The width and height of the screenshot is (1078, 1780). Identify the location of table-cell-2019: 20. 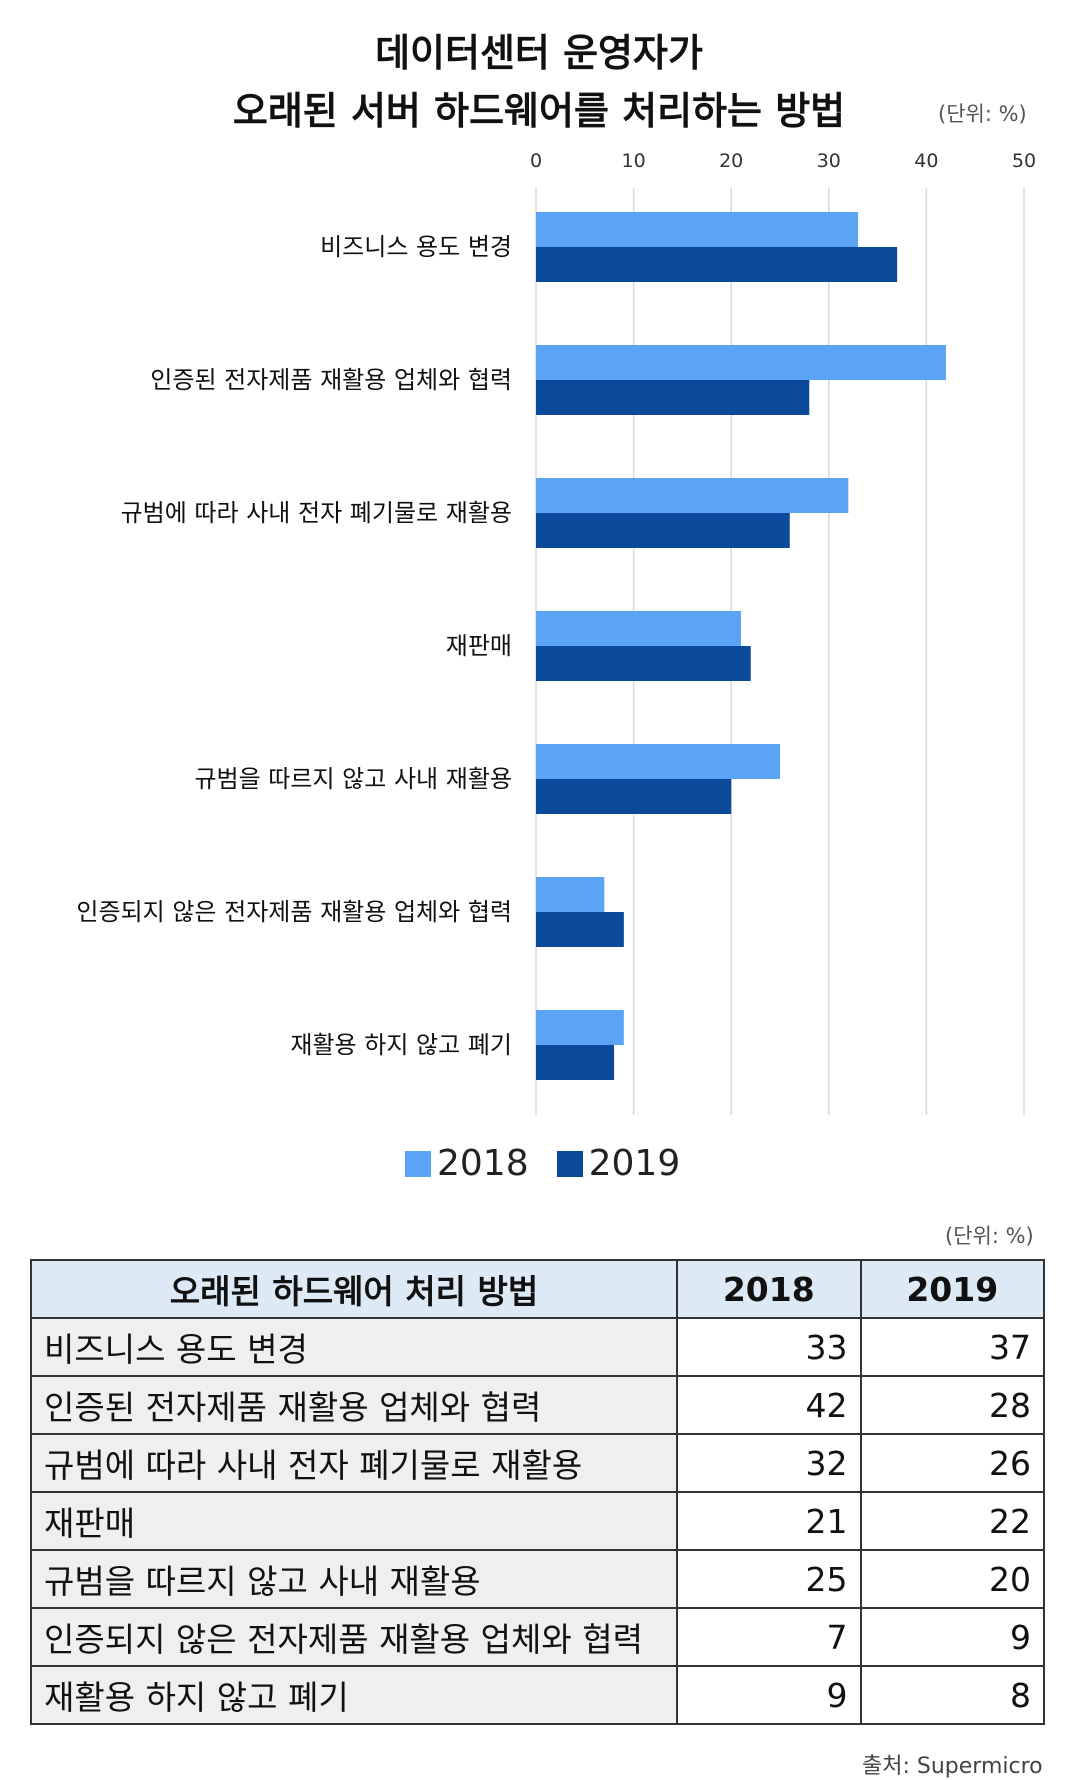
(952, 1579).